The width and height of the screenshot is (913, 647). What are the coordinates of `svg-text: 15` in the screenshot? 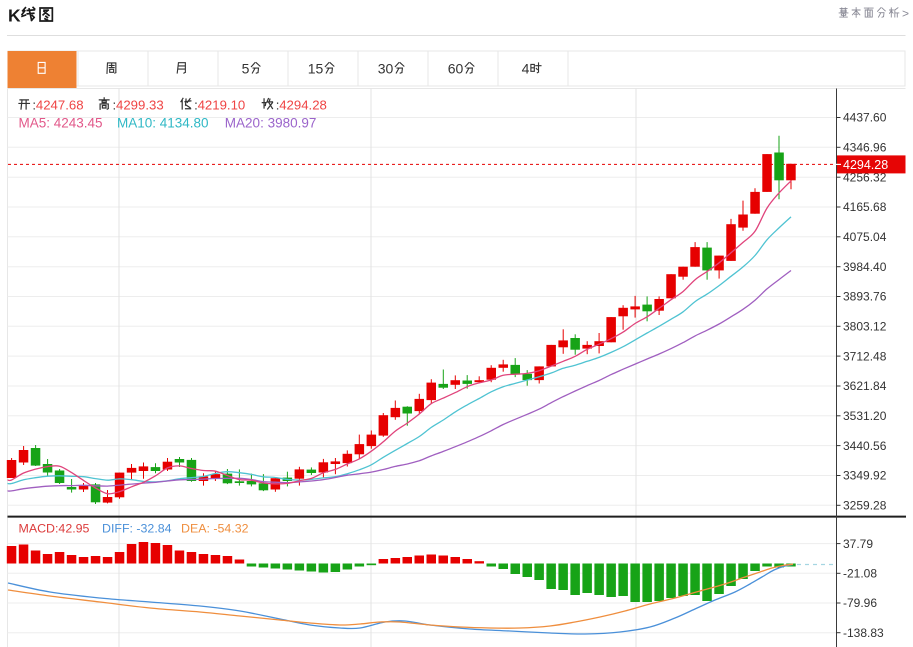 It's located at (316, 69).